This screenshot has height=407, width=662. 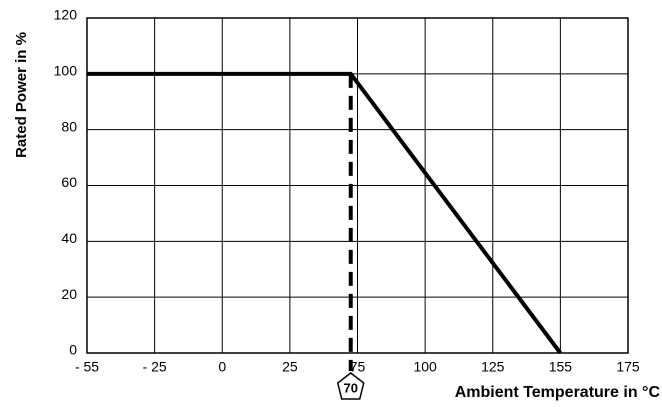 What do you see at coordinates (290, 367) in the screenshot?
I see `x-tick-label: 25` at bounding box center [290, 367].